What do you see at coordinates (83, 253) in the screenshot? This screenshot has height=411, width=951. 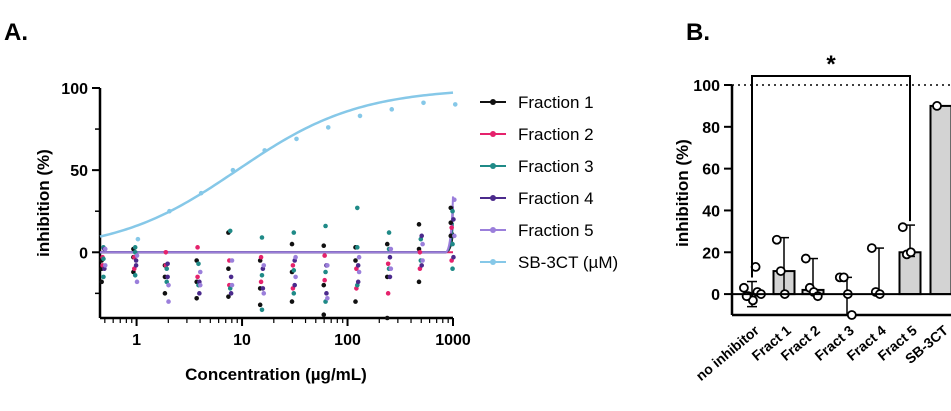 I see `a-y-tick-label: 0` at bounding box center [83, 253].